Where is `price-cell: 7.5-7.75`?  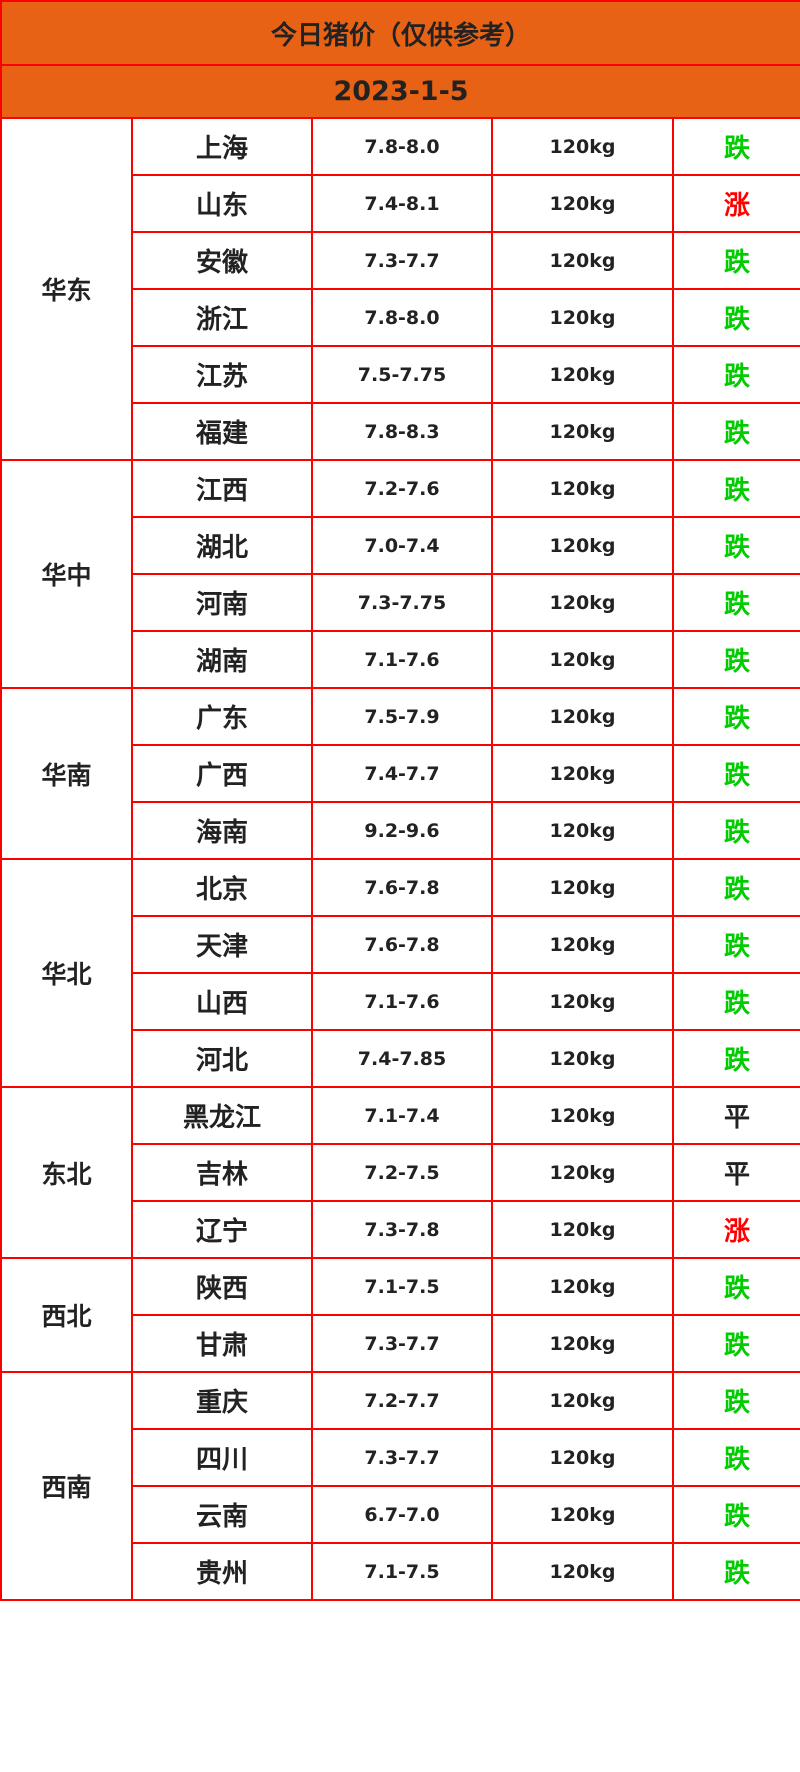 price-cell: 7.5-7.75 is located at coordinates (402, 374).